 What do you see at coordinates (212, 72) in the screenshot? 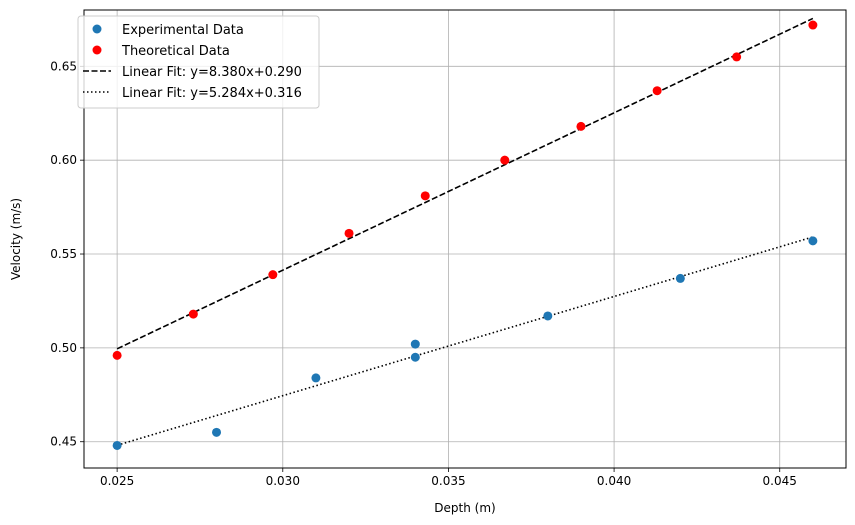
I see `legend-label-dashed-fit: Linear Fit: y=8.380x+0.290` at bounding box center [212, 72].